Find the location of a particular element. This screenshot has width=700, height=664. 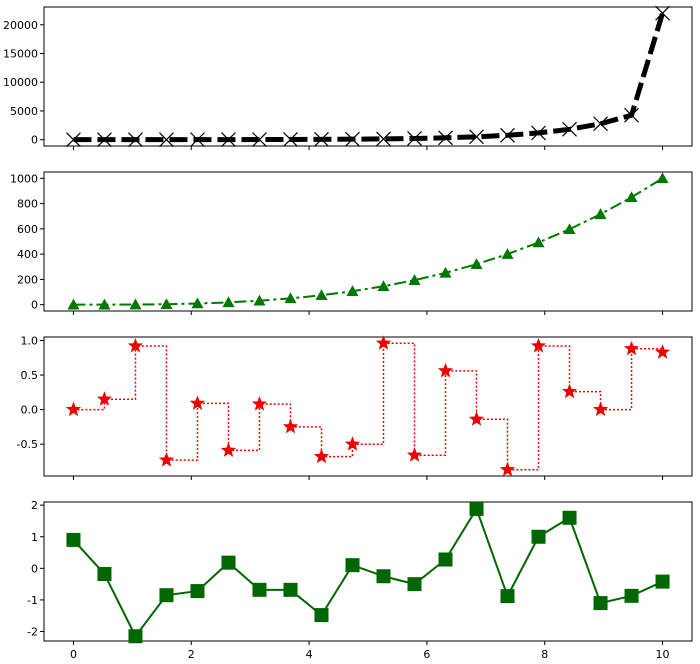

x-tick-label: 10 is located at coordinates (663, 654).